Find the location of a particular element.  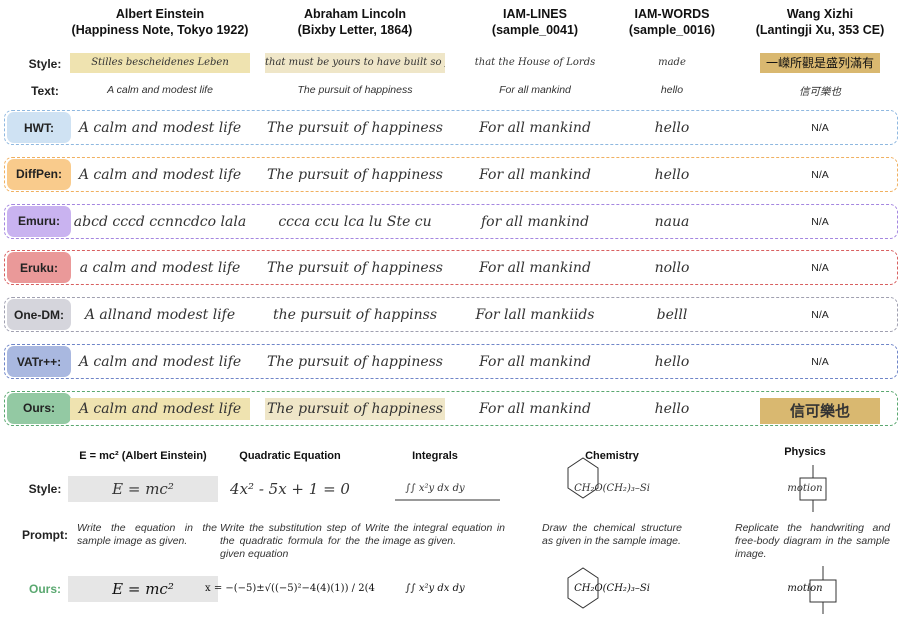

row-label: Prompt: is located at coordinates (45, 535).